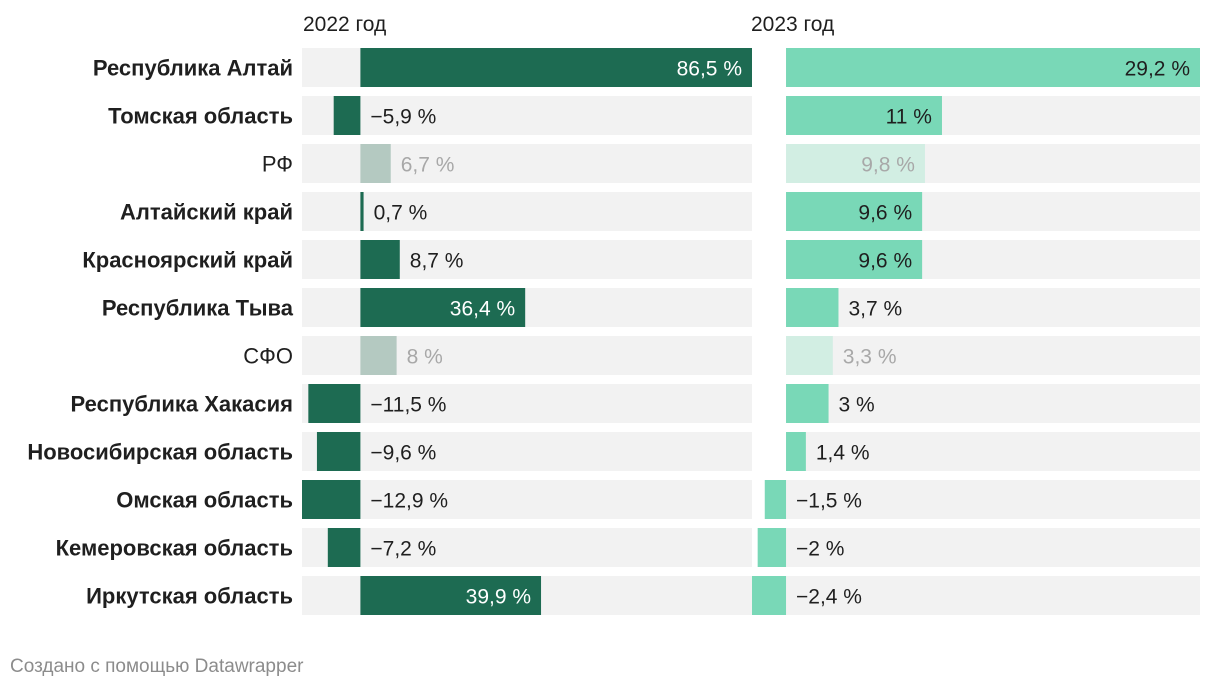 The height and width of the screenshot is (692, 1220). I want to click on row-label: Томская область, so click(200, 116).